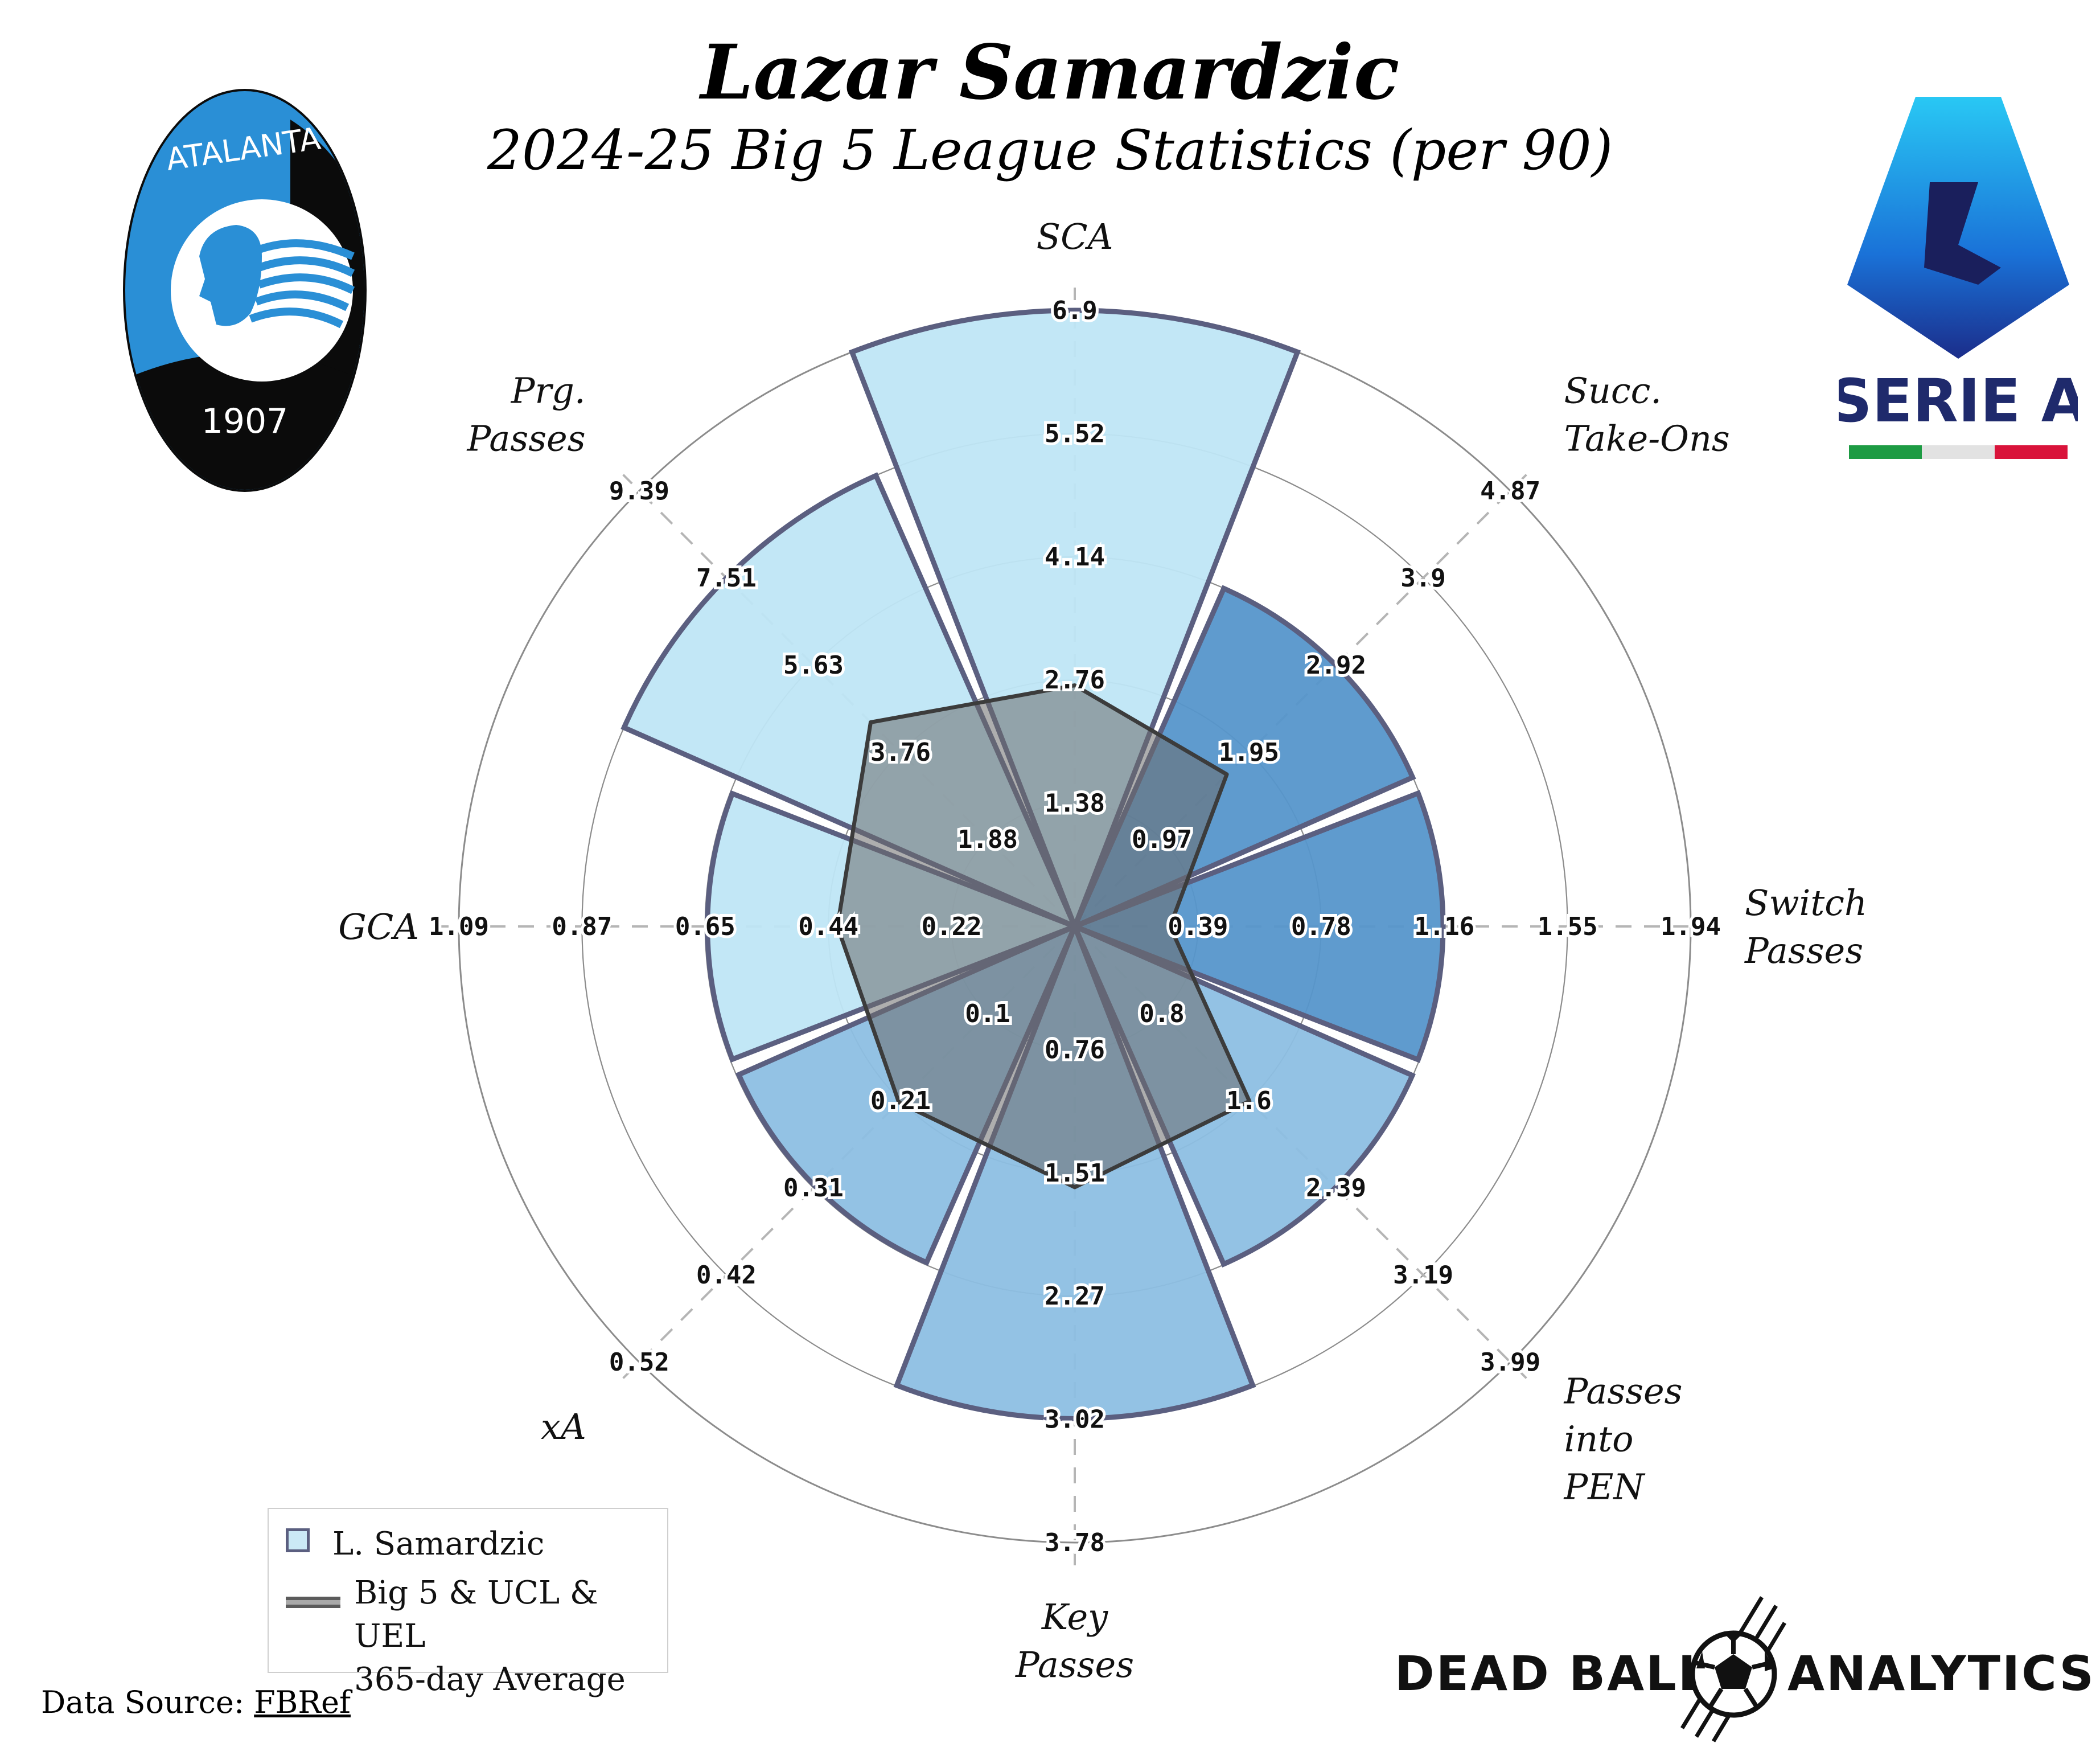 This screenshot has width=2100, height=1743. What do you see at coordinates (726, 578) in the screenshot?
I see `tick-label: 7.51` at bounding box center [726, 578].